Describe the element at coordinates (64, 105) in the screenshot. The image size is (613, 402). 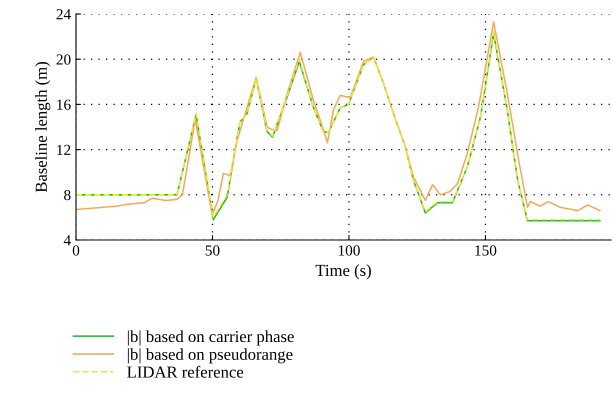
I see `y-tick-label: 16` at that location.